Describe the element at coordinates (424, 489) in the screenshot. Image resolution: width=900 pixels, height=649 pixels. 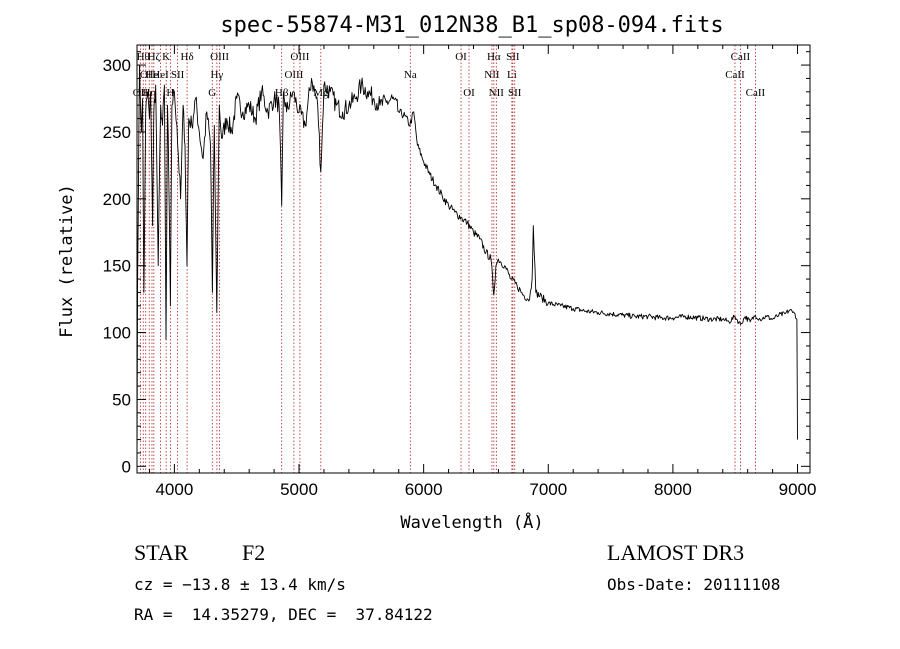
I see `x-tick-label: 6000` at that location.